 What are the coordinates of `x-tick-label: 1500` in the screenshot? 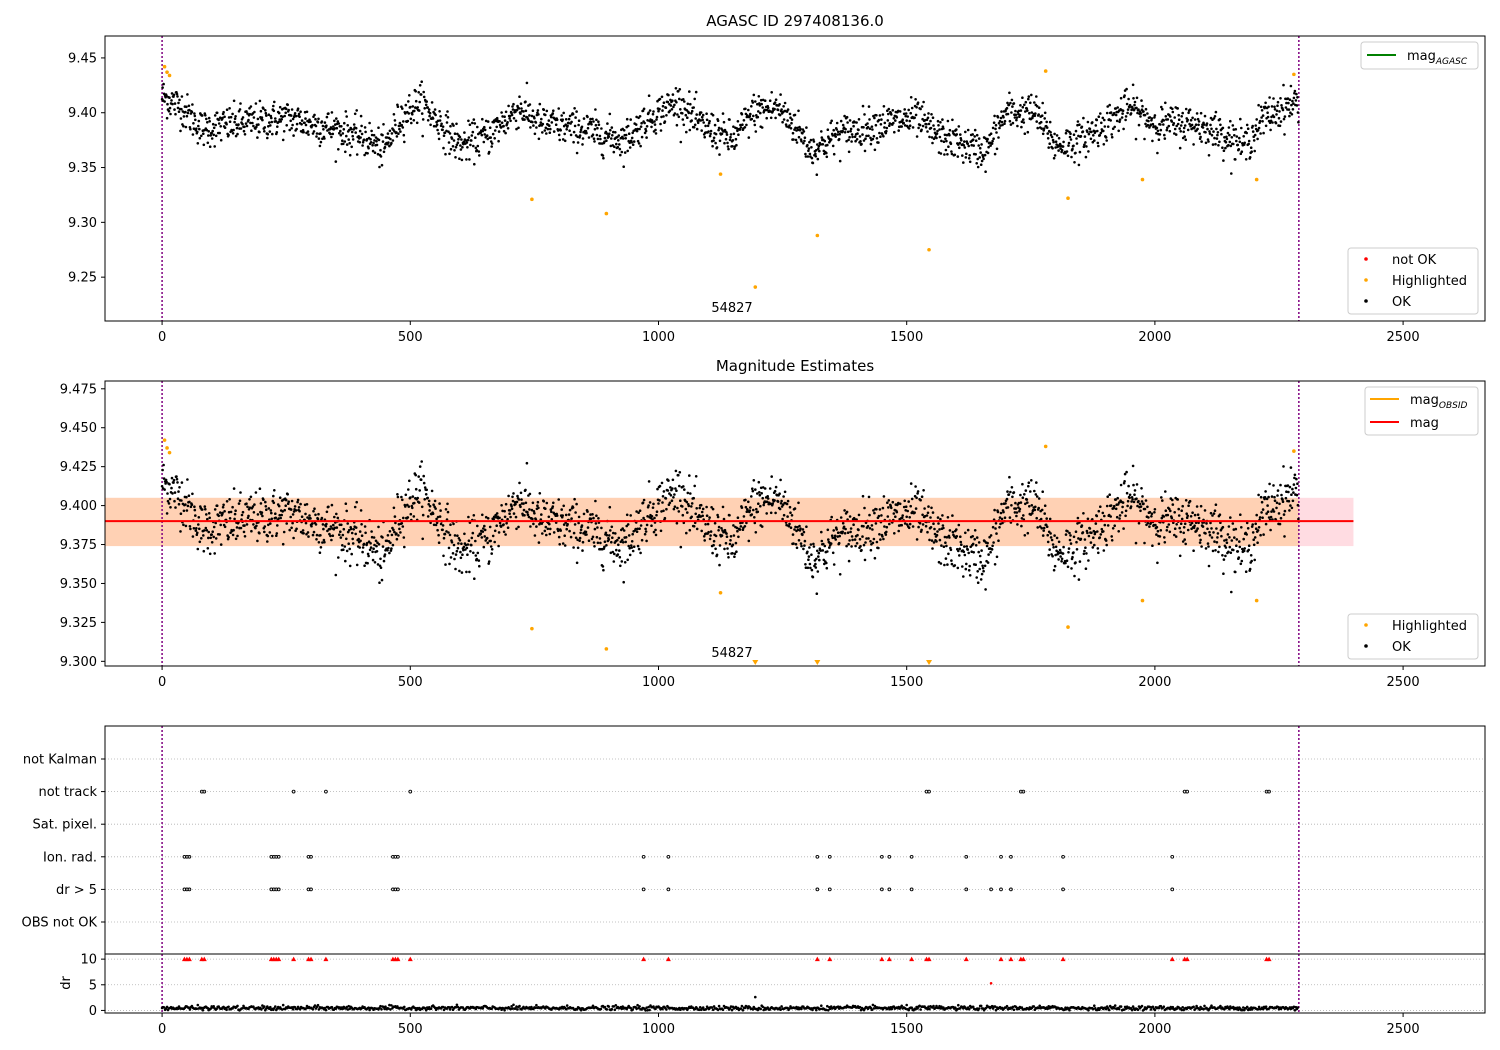 It's located at (906, 337).